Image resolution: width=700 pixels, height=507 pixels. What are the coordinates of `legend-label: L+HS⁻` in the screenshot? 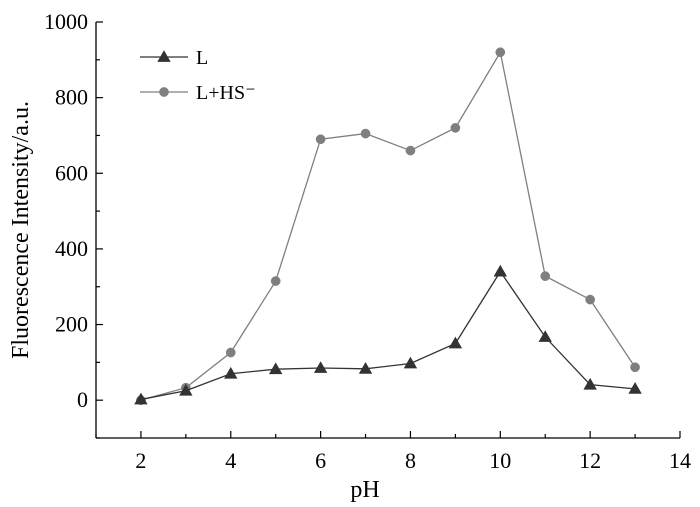 It's located at (226, 93).